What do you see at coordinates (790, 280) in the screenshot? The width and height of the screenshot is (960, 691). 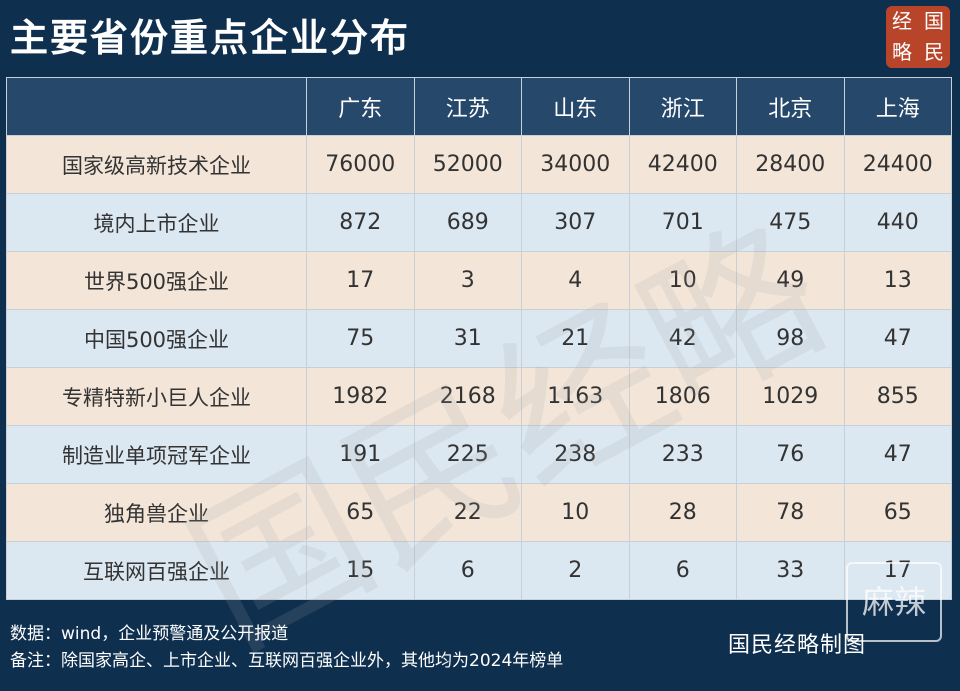 I see `table-cell: 49` at bounding box center [790, 280].